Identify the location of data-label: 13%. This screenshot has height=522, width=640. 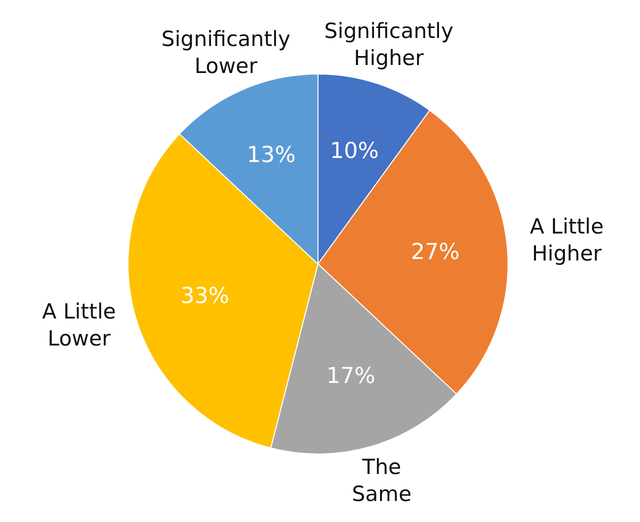
(271, 155).